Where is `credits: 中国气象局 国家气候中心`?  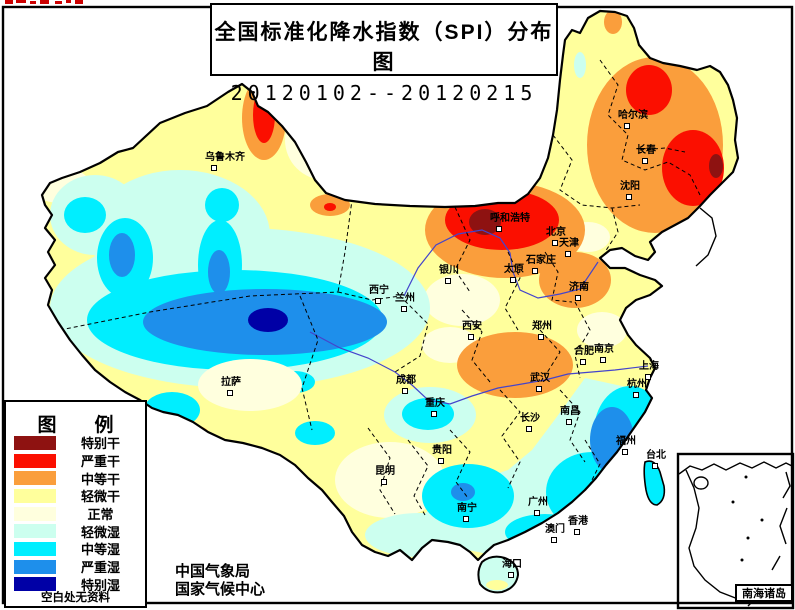 credits: 中国气象局 国家气候中心 is located at coordinates (220, 581).